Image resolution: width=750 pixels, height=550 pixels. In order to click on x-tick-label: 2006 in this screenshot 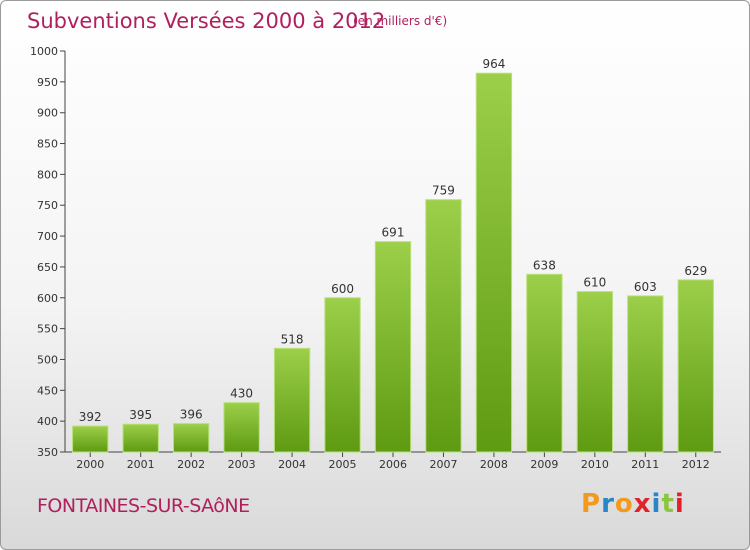, I will do `click(393, 464)`.